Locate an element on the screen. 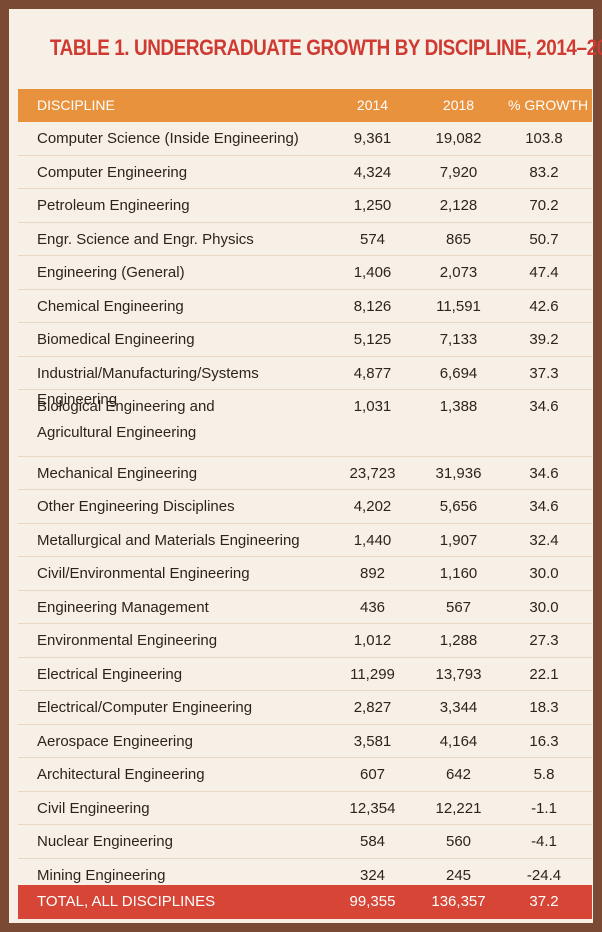 This screenshot has height=932, width=602. value-2018-cell: 1,160 is located at coordinates (458, 573).